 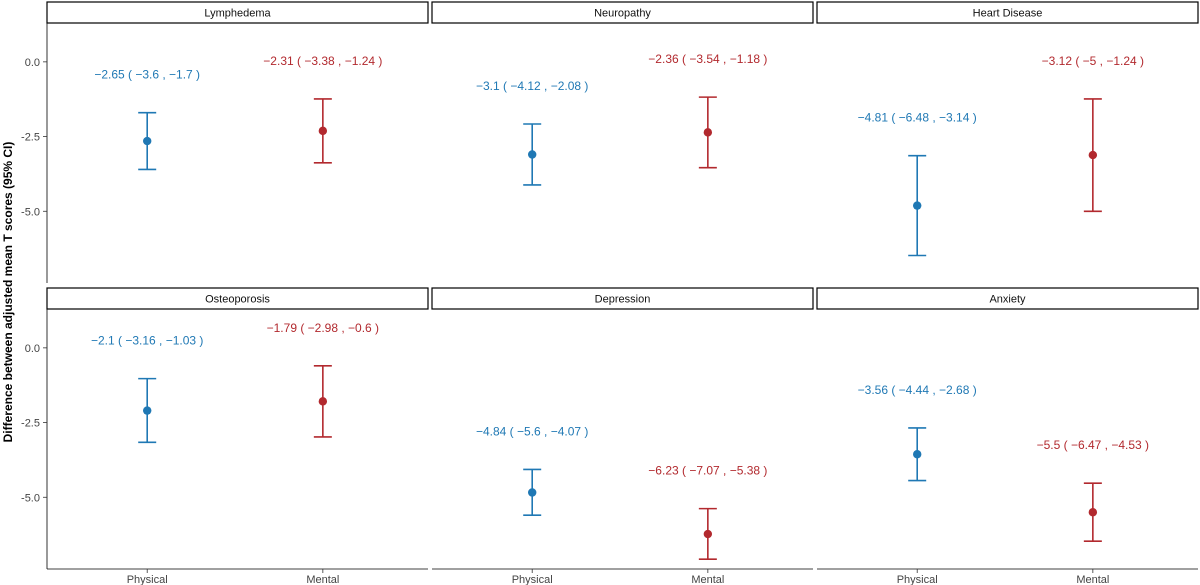 What do you see at coordinates (707, 512) in the screenshot?
I see `point-mental: −6.23 ( −7.07 , −5.38 )` at bounding box center [707, 512].